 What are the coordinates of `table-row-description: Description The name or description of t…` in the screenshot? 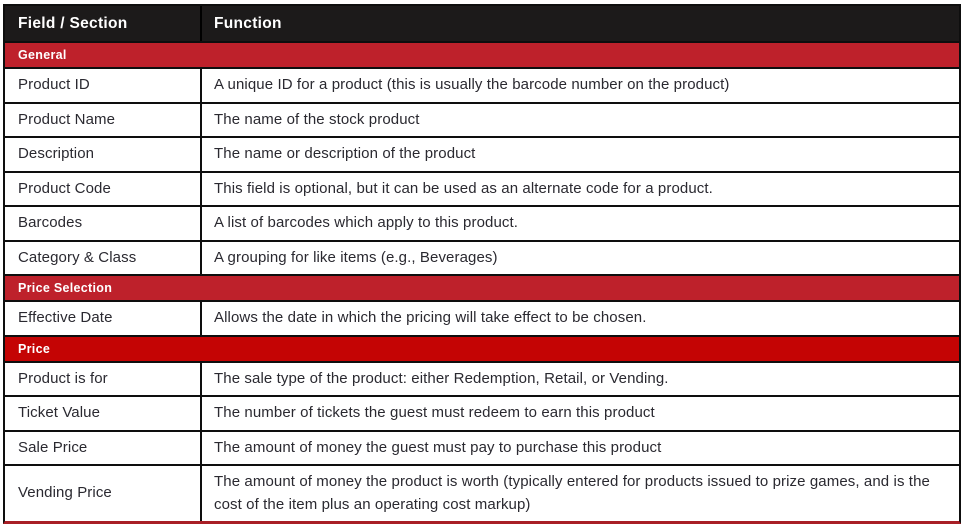 It's located at (482, 153).